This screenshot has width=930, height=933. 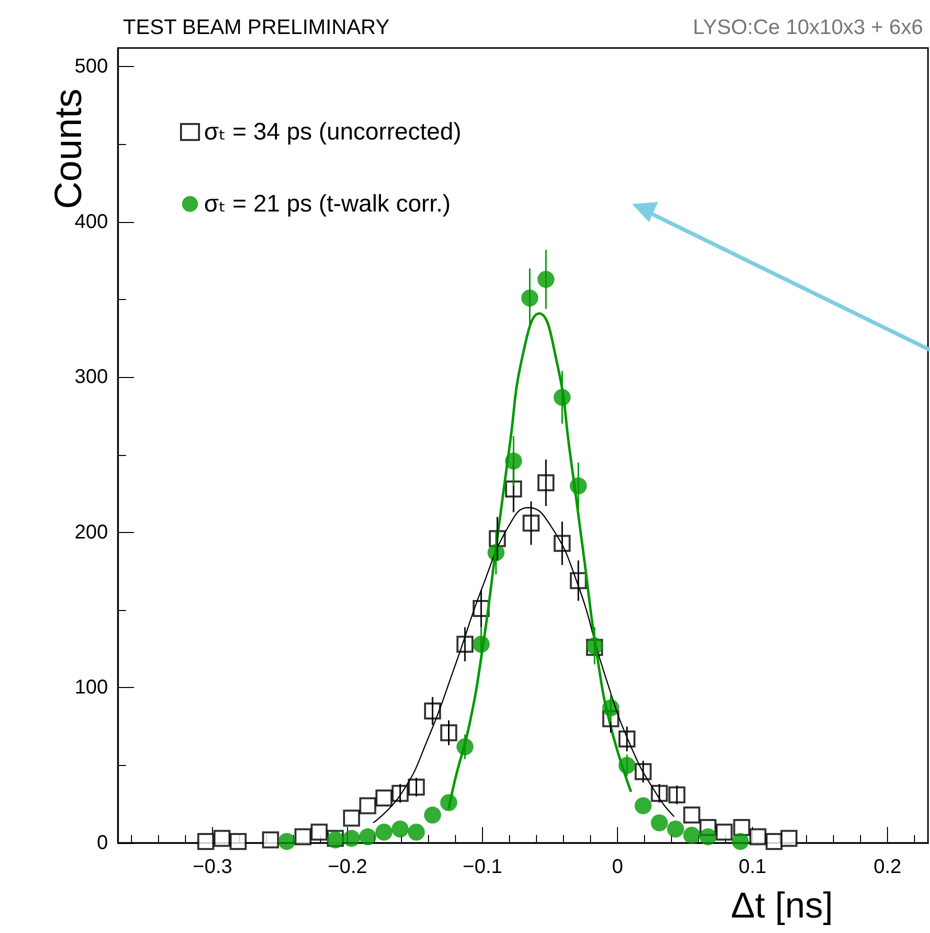 I want to click on legend-label: σₜ = 21 ps (t-walk corr.), so click(x=327, y=204).